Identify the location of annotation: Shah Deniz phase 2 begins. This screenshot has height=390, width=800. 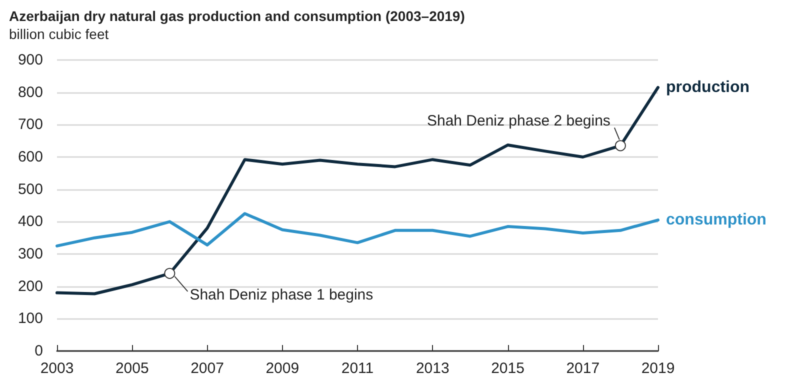
(518, 121).